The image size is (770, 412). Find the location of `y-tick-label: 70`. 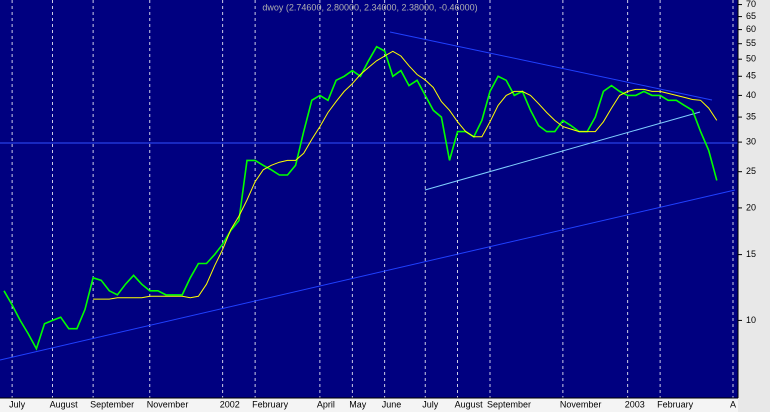

y-tick-label: 70 is located at coordinates (751, 4).